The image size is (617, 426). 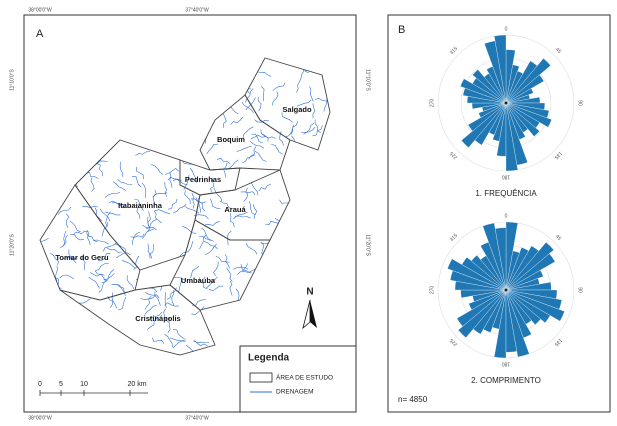 I want to click on scale-label: 0, so click(x=40, y=384).